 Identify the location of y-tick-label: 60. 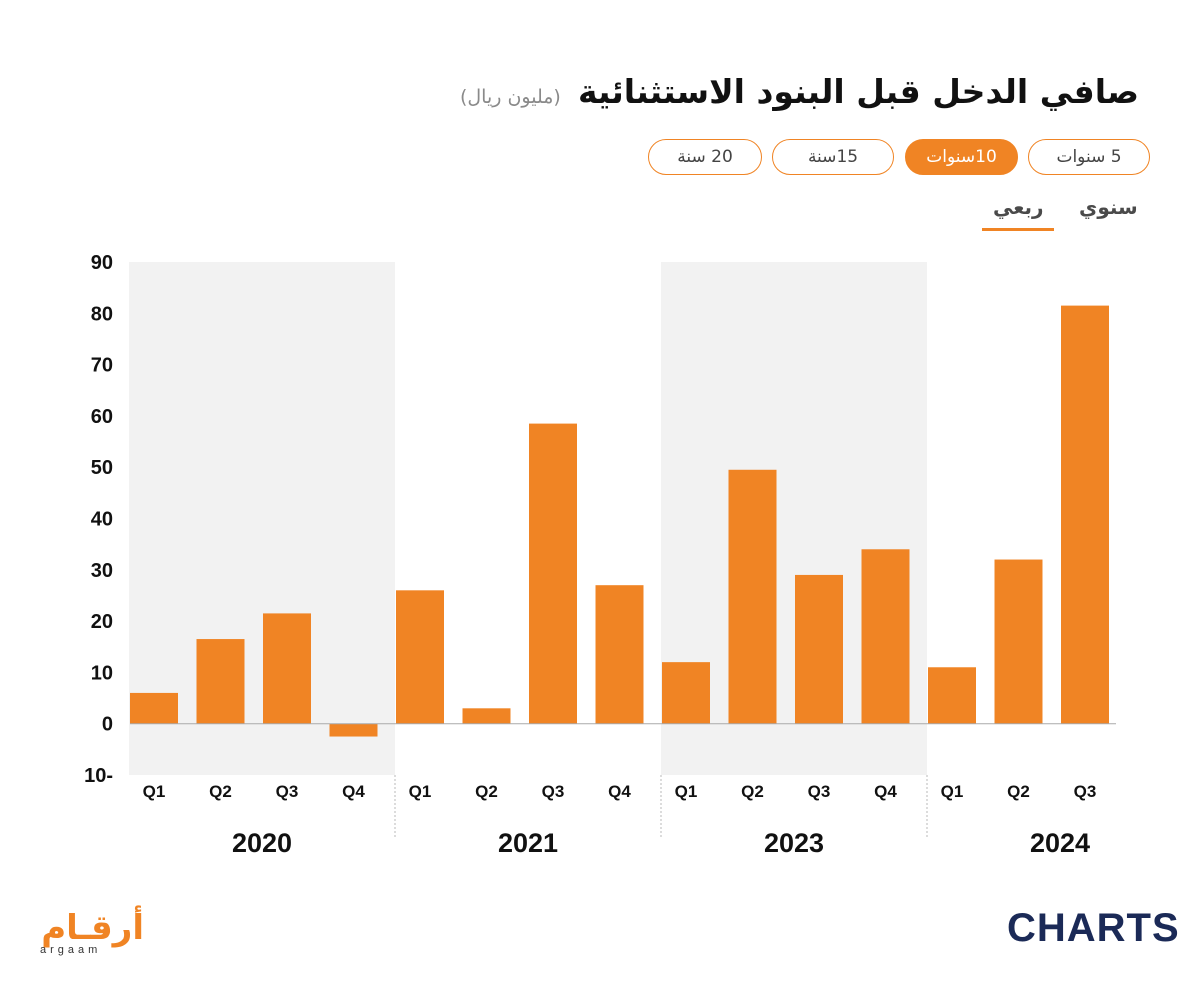
(102, 417).